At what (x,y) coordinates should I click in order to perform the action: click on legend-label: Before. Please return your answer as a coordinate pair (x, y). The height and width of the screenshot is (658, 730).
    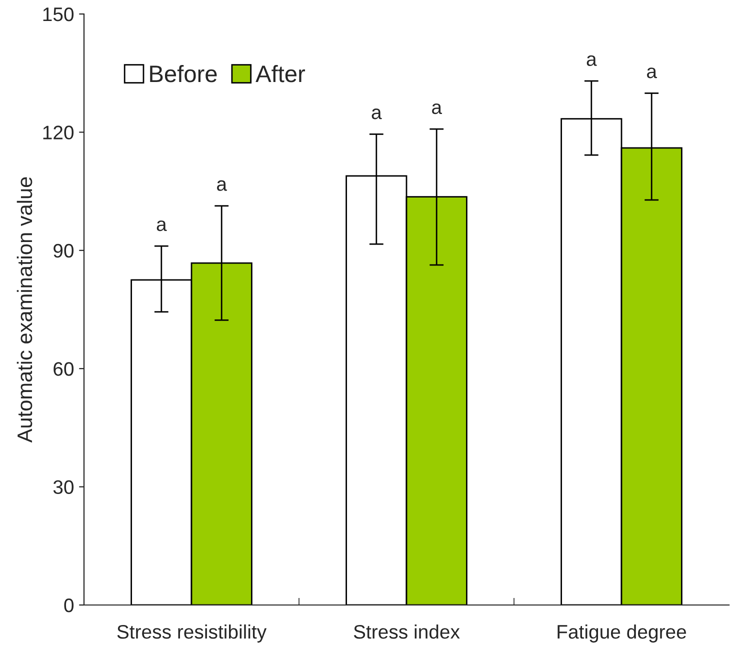
    Looking at the image, I should click on (183, 73).